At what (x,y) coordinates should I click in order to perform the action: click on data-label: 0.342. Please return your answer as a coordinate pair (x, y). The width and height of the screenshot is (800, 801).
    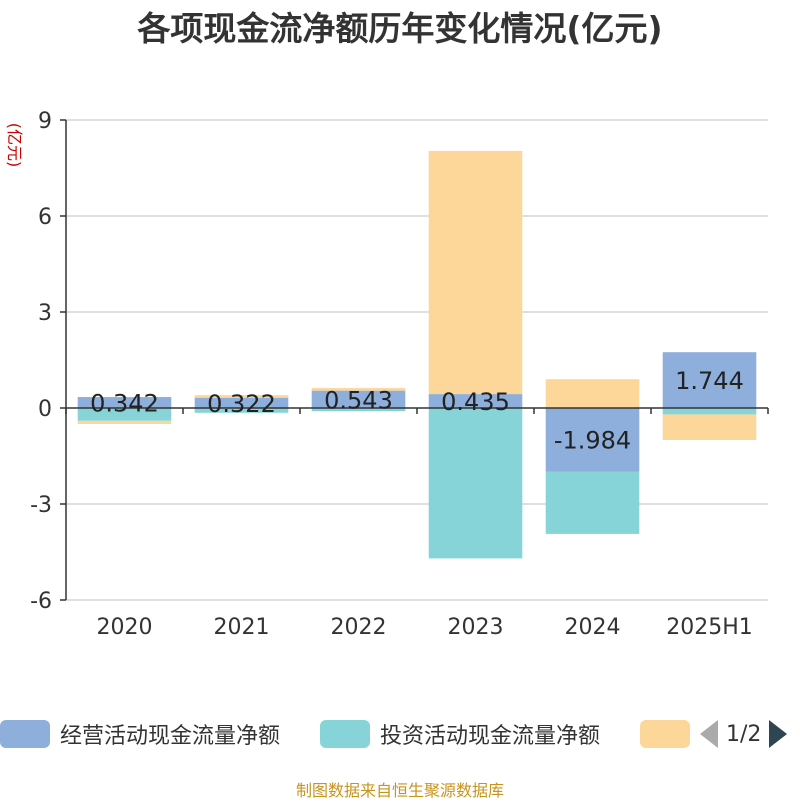
    Looking at the image, I should click on (124, 404).